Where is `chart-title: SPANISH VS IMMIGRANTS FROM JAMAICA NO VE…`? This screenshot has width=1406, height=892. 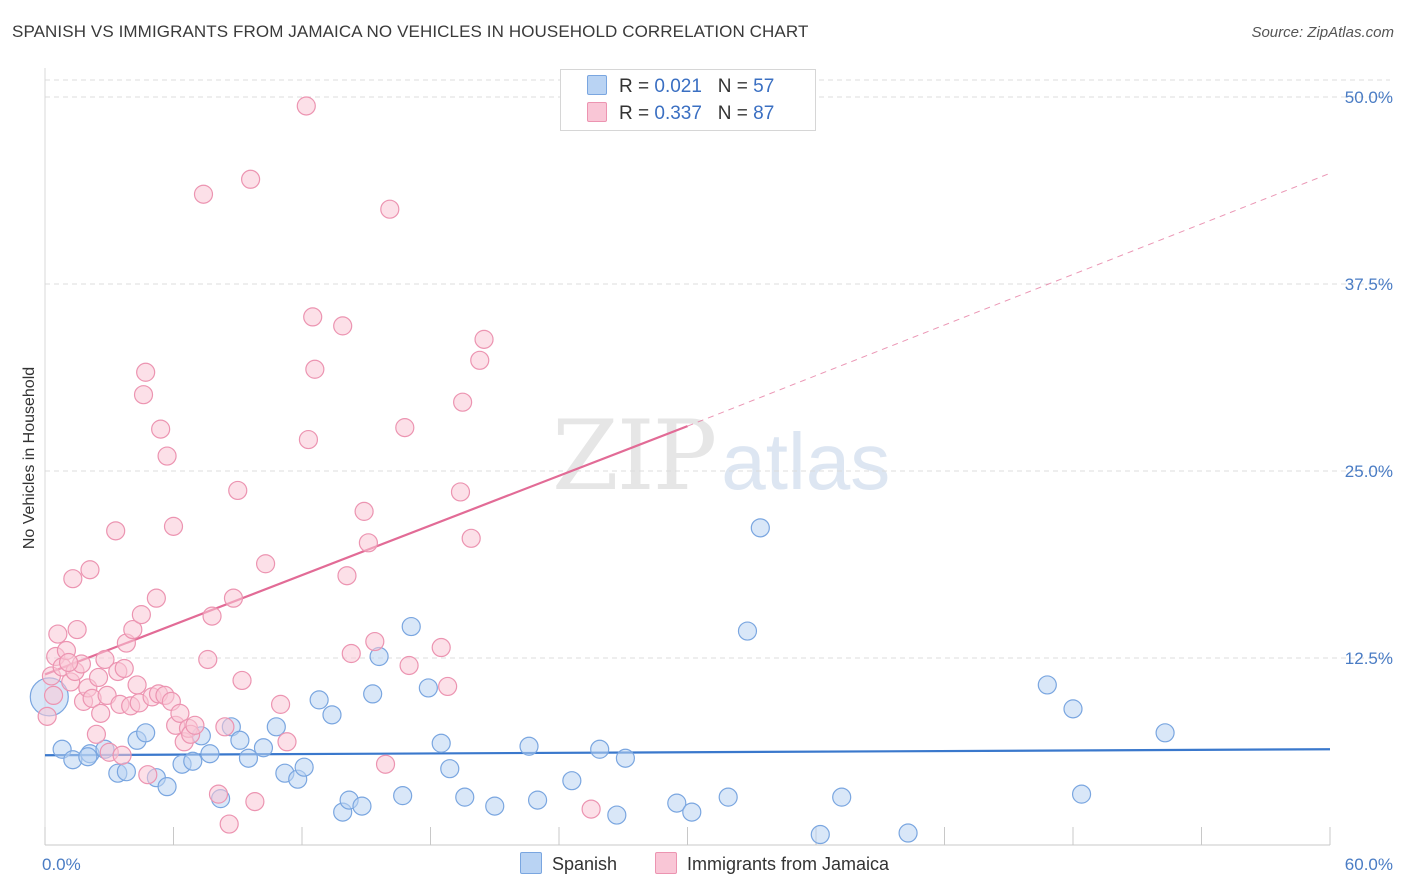
chart-title: SPANISH VS IMMIGRANTS FROM JAMAICA NO VE… is located at coordinates (410, 31).